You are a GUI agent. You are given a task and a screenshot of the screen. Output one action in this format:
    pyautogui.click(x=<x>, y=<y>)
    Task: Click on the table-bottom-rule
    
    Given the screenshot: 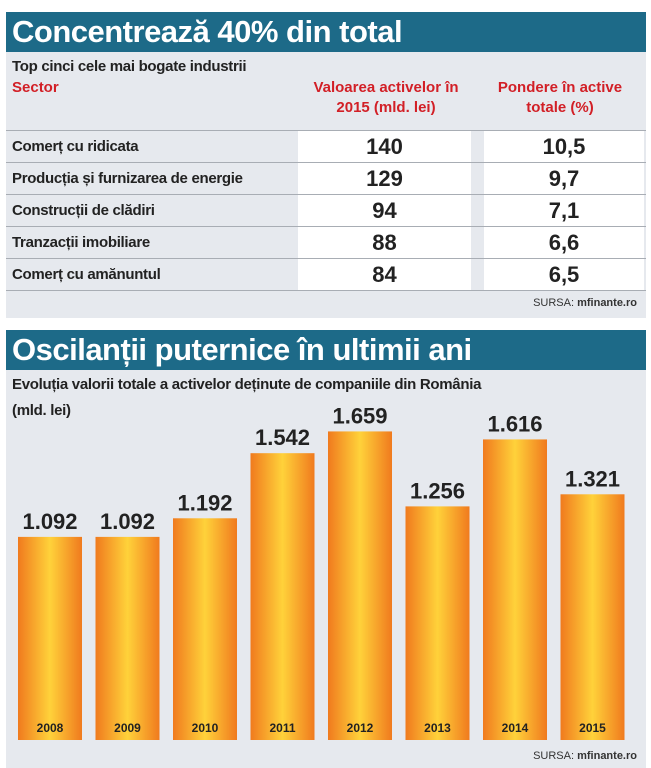 What is the action you would take?
    pyautogui.click(x=326, y=290)
    